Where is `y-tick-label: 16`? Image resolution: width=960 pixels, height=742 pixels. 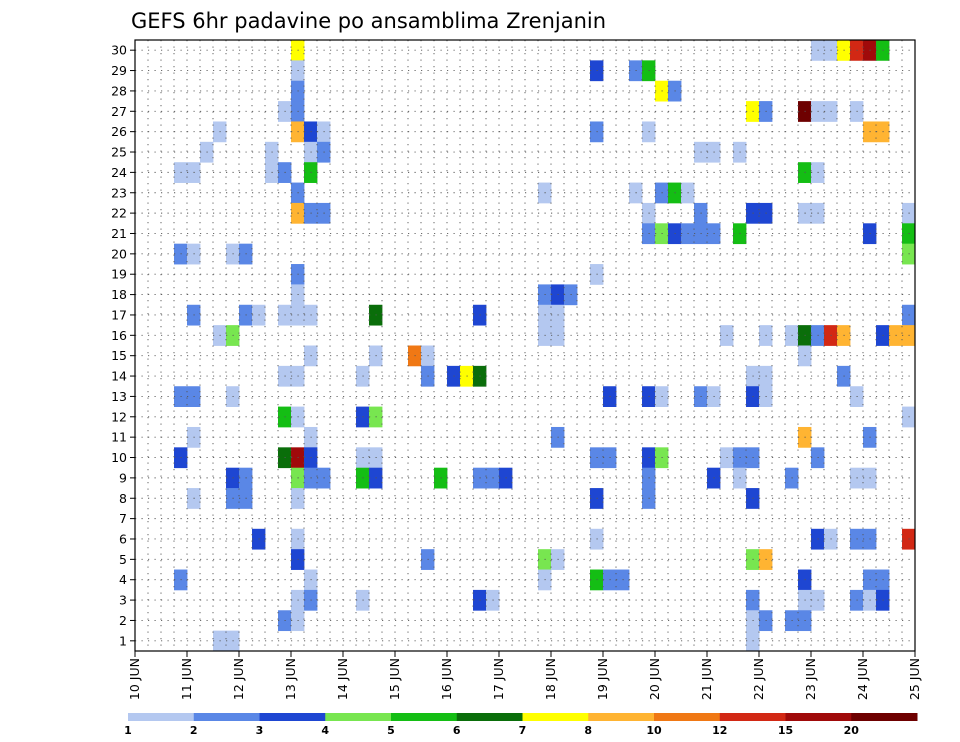 y-tick-label: 16 is located at coordinates (119, 335).